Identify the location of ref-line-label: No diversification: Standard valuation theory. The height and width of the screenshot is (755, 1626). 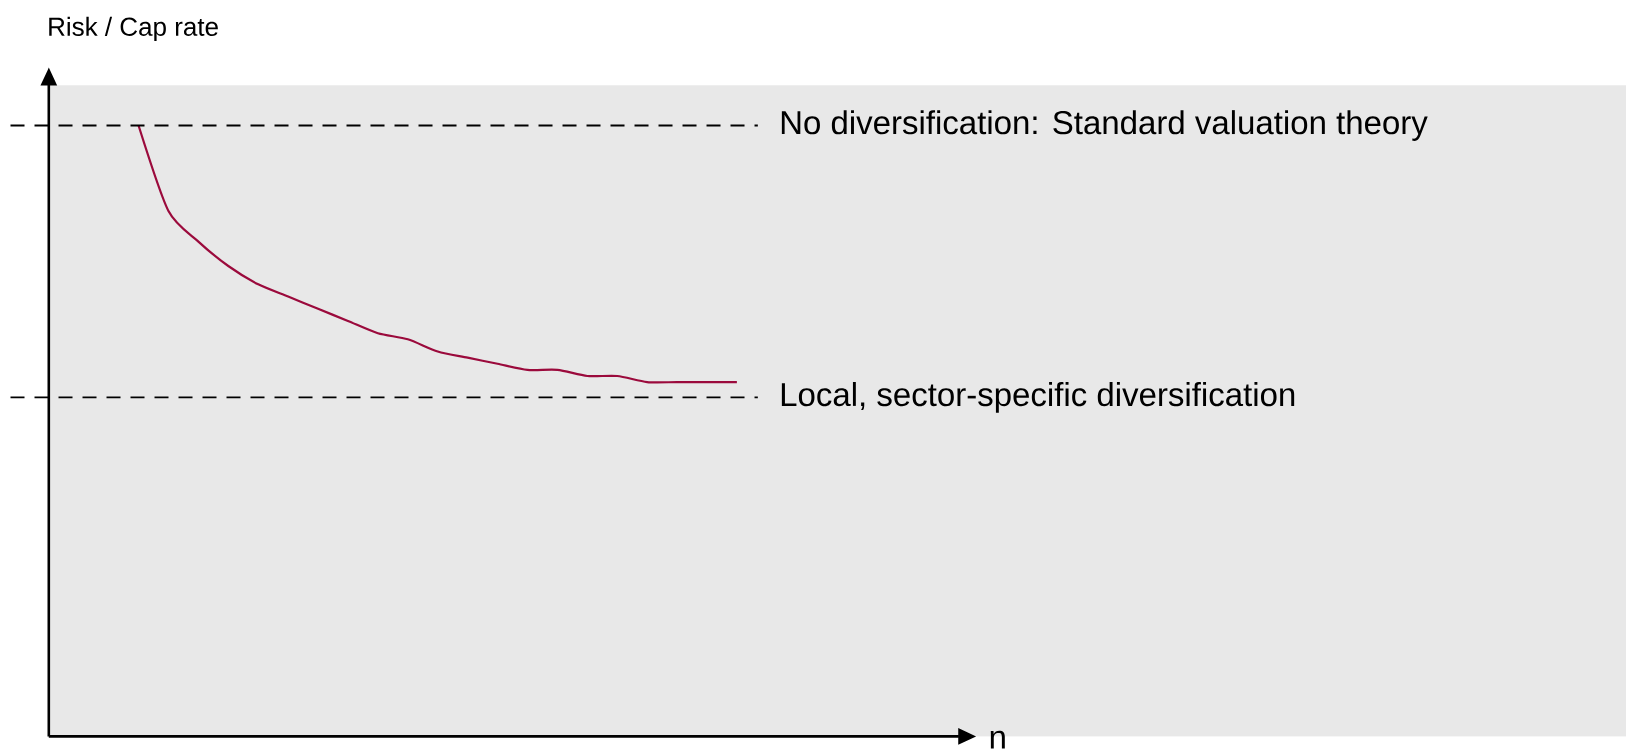
(1104, 125).